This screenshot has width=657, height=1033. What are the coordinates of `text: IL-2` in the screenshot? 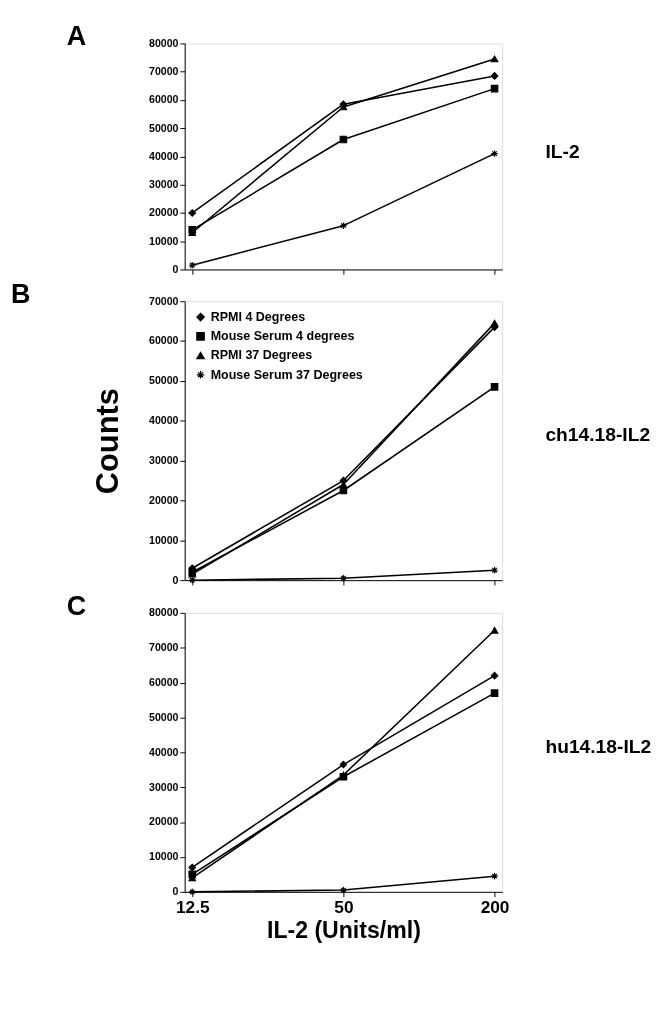 It's located at (562, 151).